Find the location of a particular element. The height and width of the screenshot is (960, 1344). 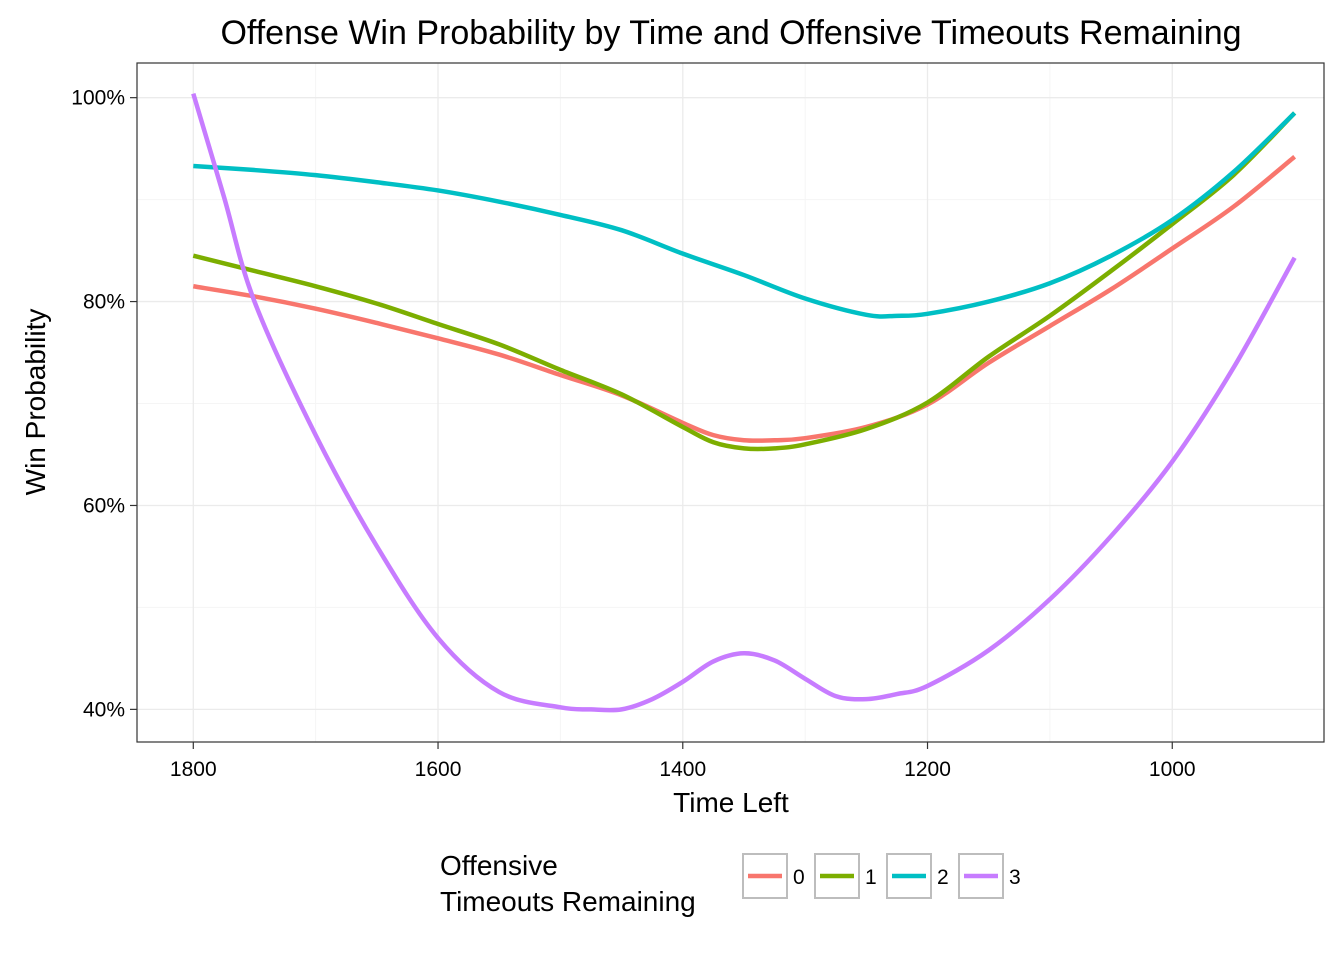

legend: Offensive Timeouts Remaining 0 1 2 3 is located at coordinates (730, 883).